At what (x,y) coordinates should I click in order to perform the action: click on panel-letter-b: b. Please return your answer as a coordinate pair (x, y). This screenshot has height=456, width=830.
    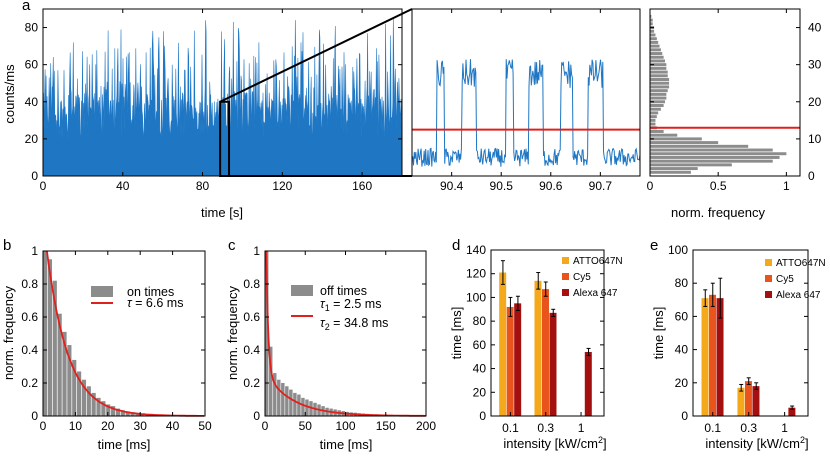
    Looking at the image, I should click on (7, 245).